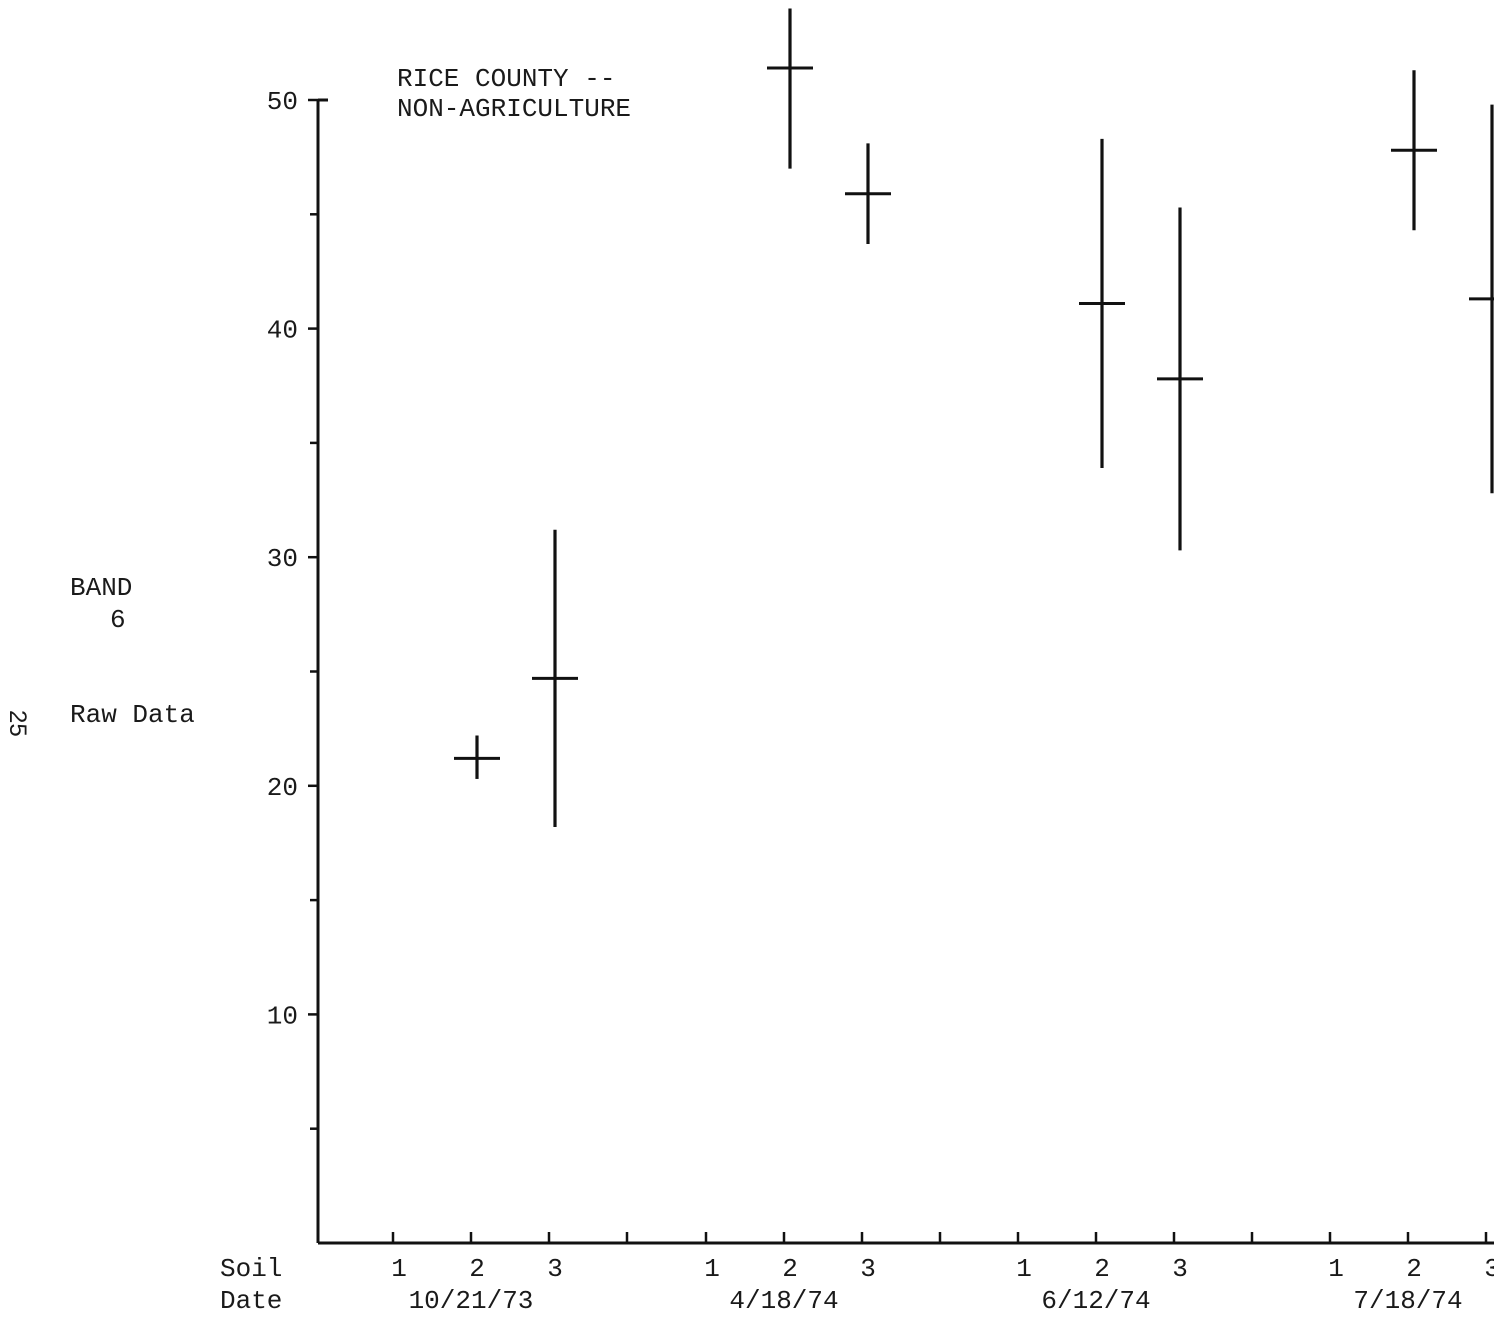 Image resolution: width=1494 pixels, height=1319 pixels. What do you see at coordinates (1095, 1301) in the screenshot?
I see `x-date-label: 6/12/74` at bounding box center [1095, 1301].